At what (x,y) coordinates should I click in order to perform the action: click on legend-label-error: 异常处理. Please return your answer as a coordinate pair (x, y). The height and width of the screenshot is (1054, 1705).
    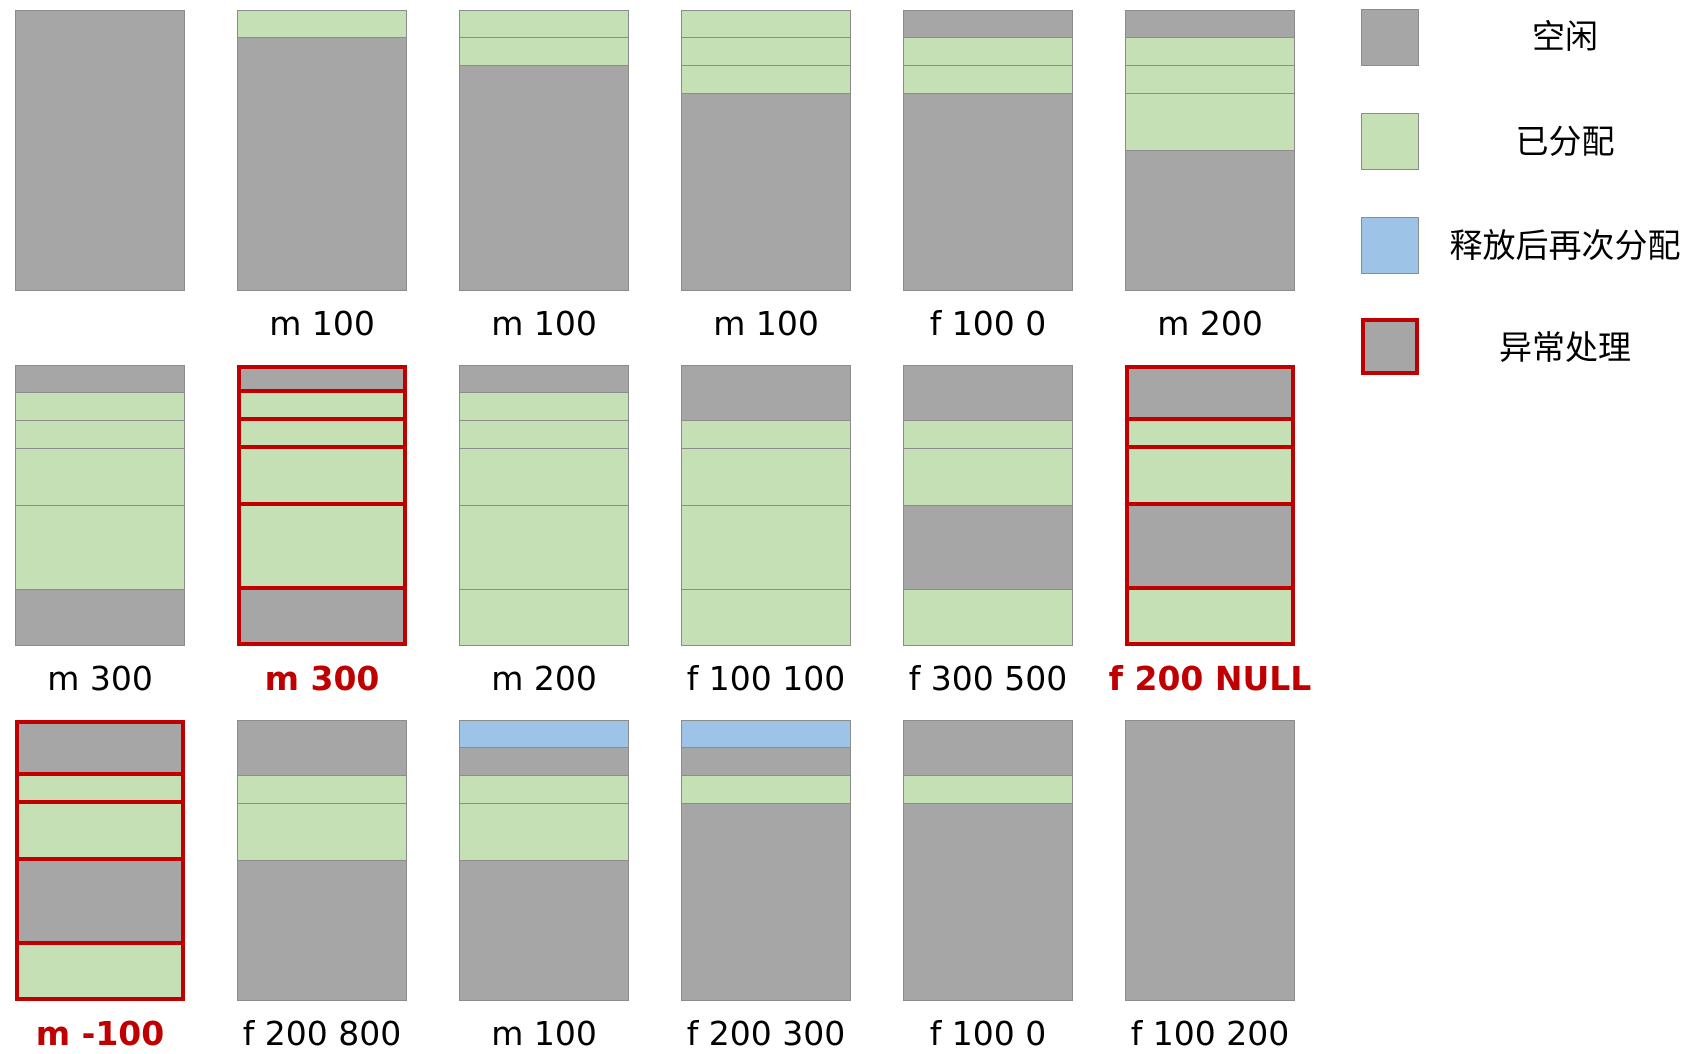
    Looking at the image, I should click on (1565, 347).